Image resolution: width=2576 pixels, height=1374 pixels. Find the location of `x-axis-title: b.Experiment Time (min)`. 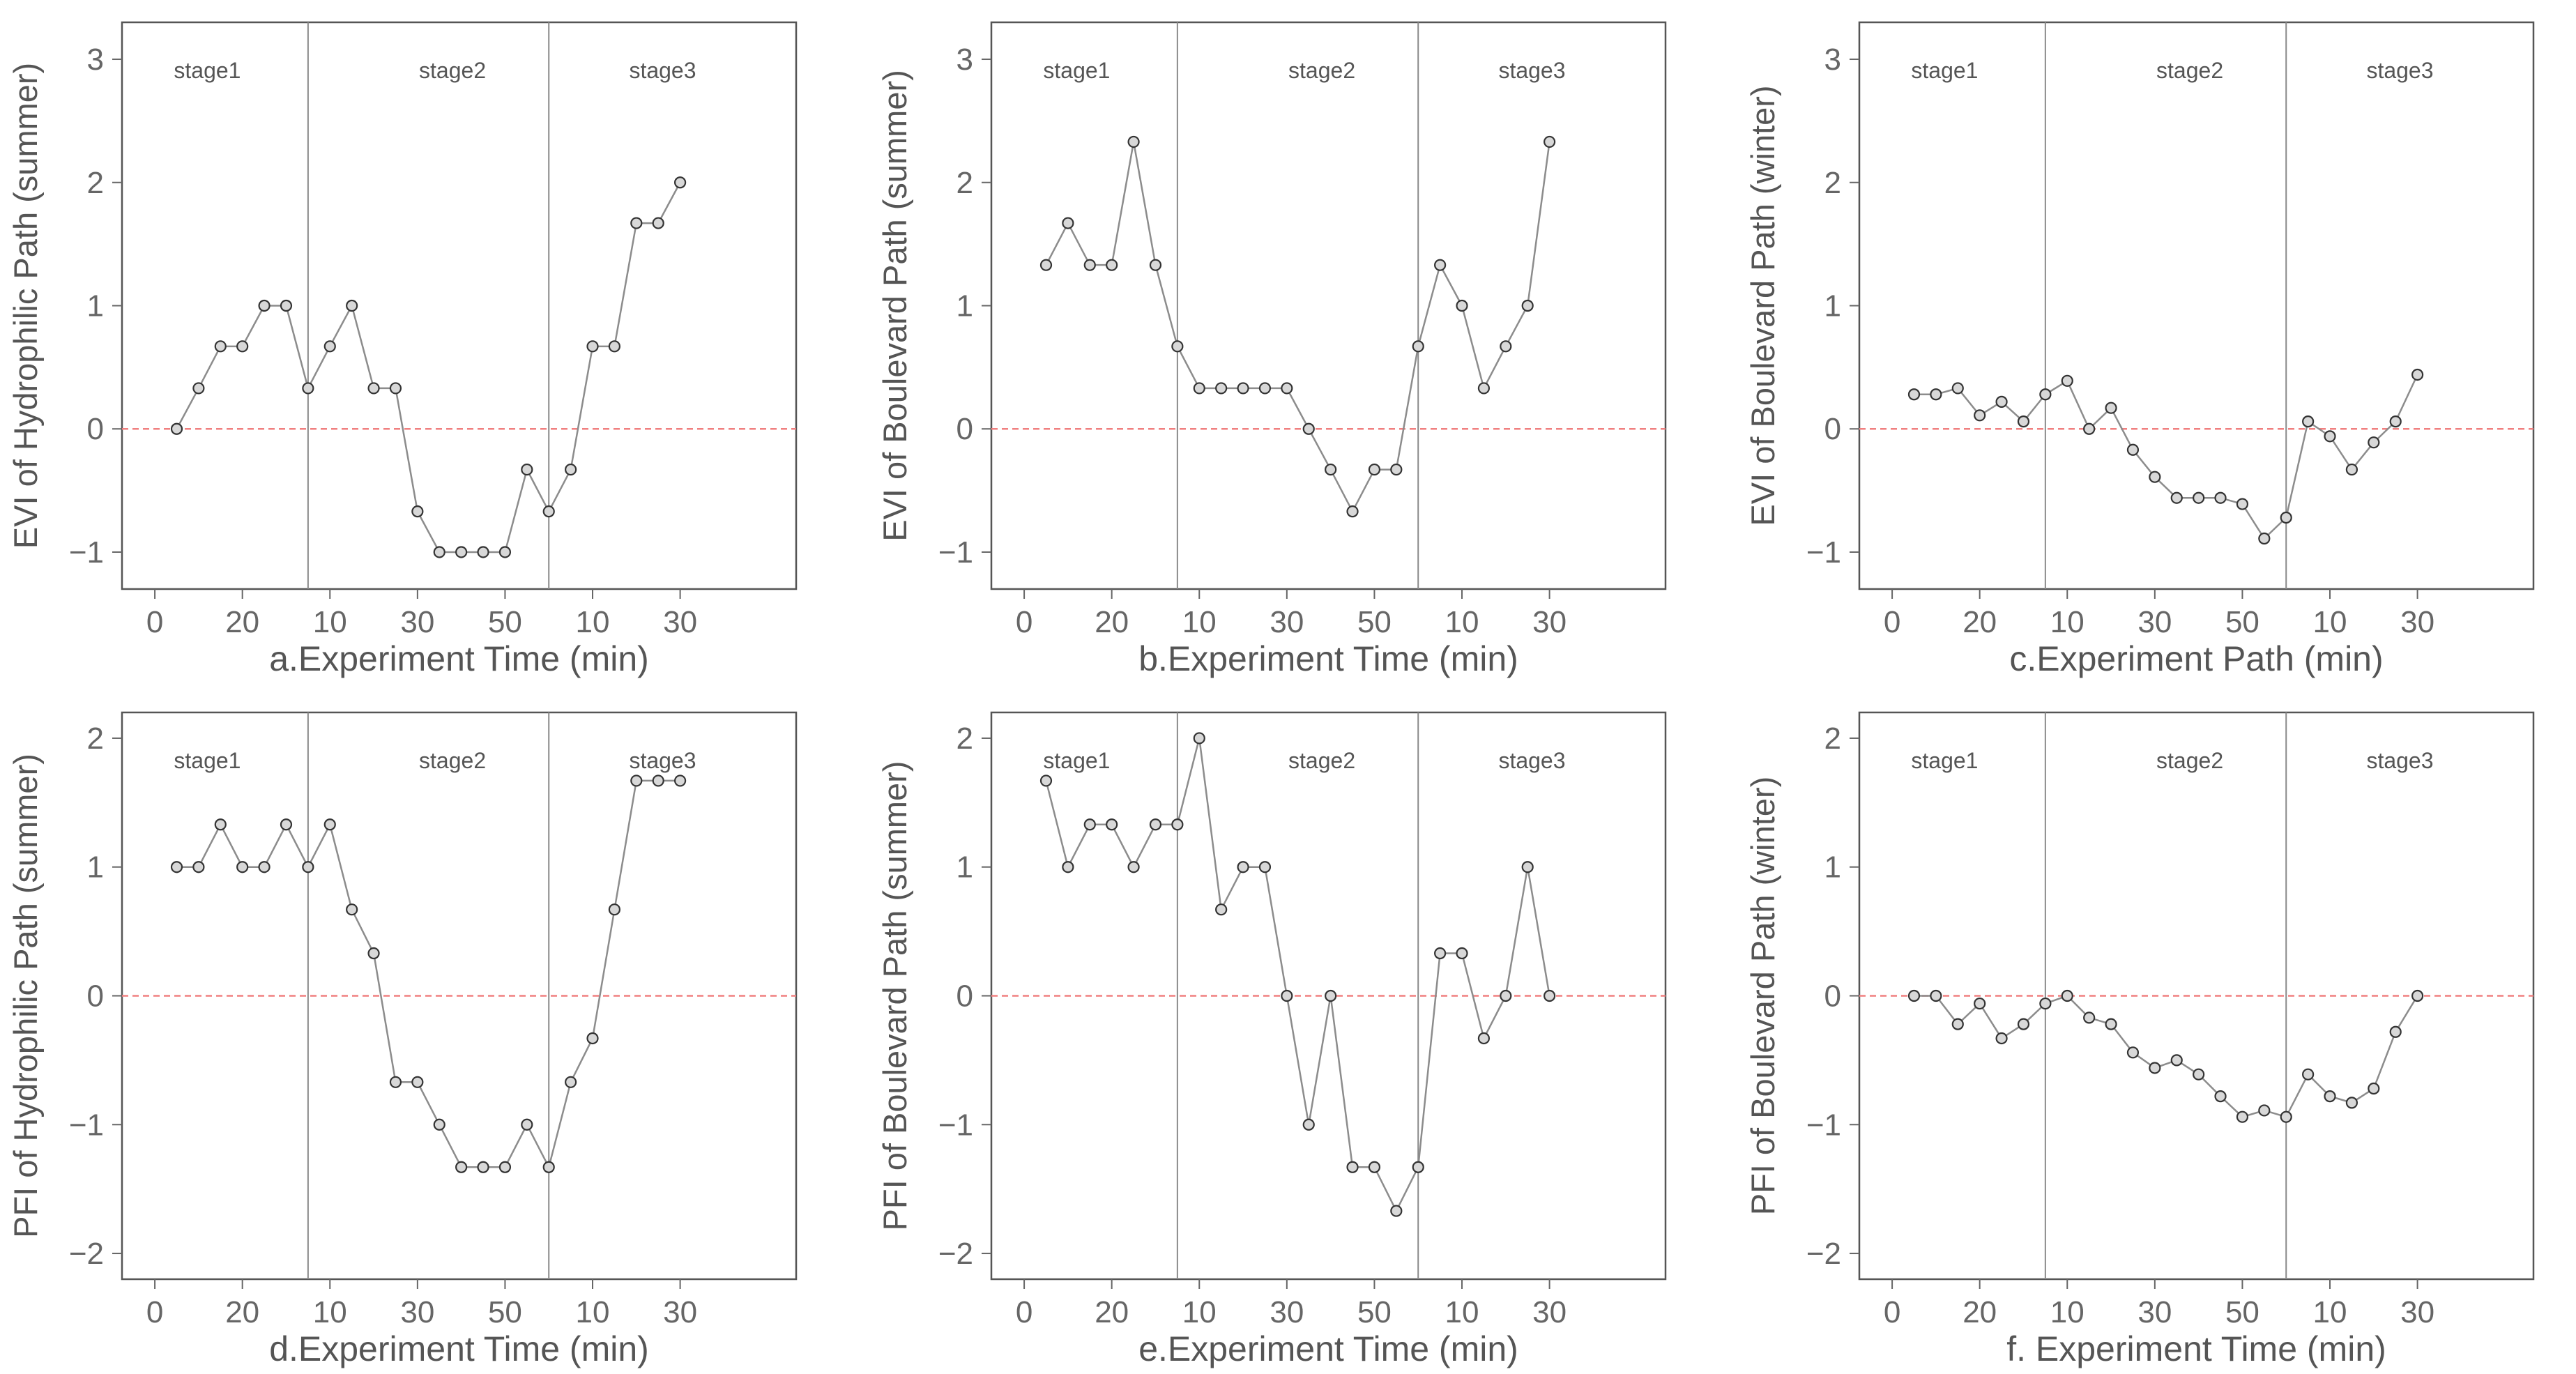

x-axis-title: b.Experiment Time (min) is located at coordinates (1328, 658).